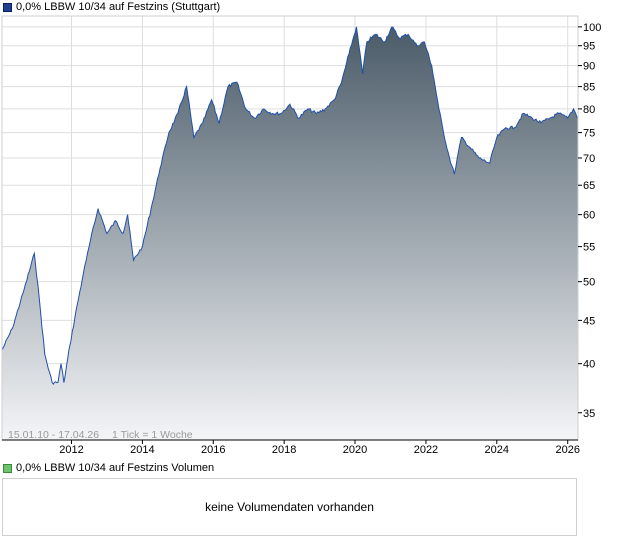 The height and width of the screenshot is (546, 620). I want to click on volume-legend-label: 0,0% LBBW 10/34 auf Festzins Volumen, so click(115, 468).